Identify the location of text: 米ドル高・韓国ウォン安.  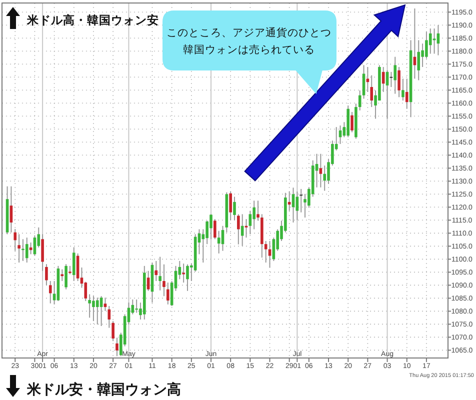
(92, 20).